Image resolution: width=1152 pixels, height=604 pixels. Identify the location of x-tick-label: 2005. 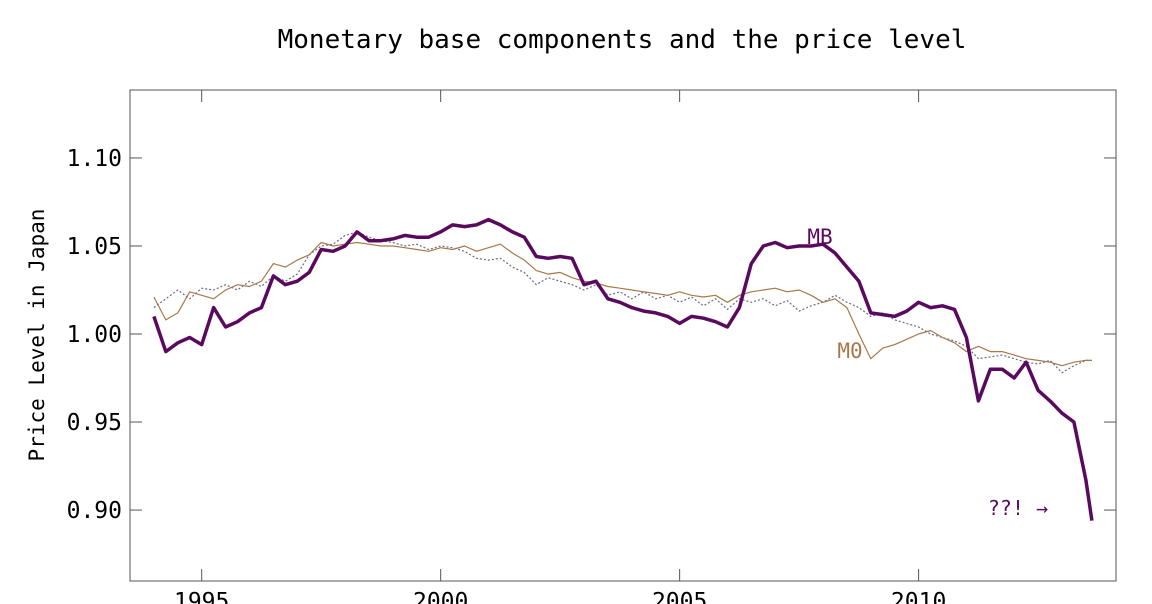
(679, 596).